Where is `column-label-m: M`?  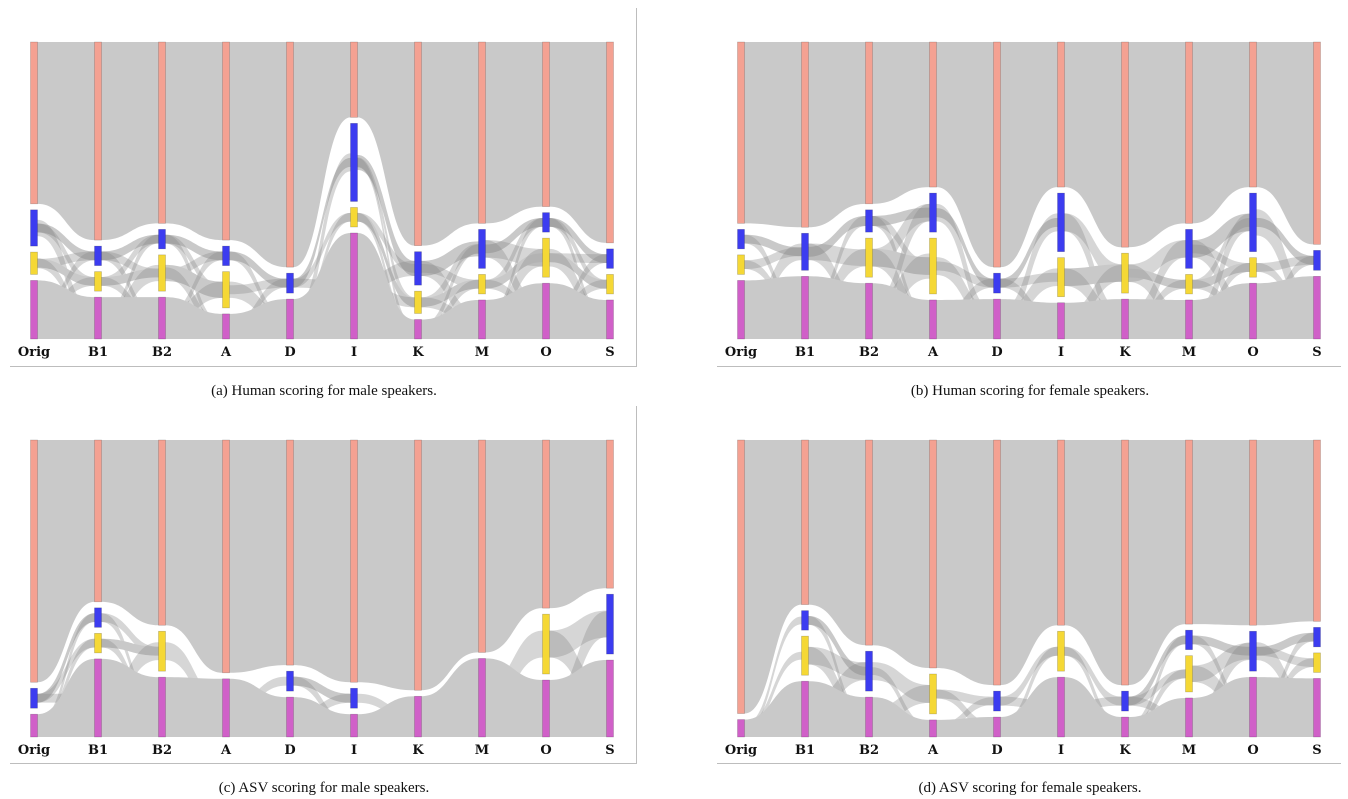 column-label-m: M is located at coordinates (482, 352).